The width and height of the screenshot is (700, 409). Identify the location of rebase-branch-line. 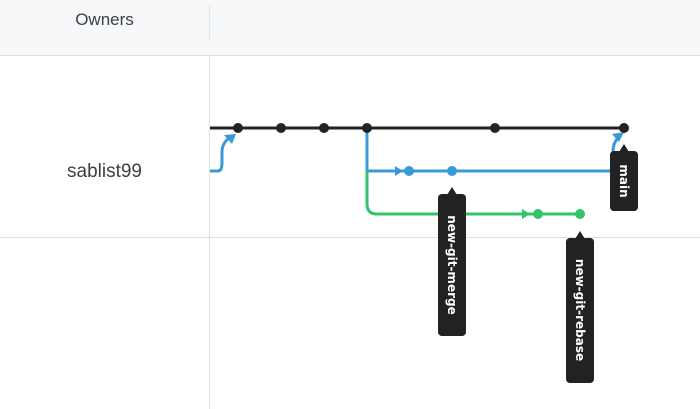
(473, 193).